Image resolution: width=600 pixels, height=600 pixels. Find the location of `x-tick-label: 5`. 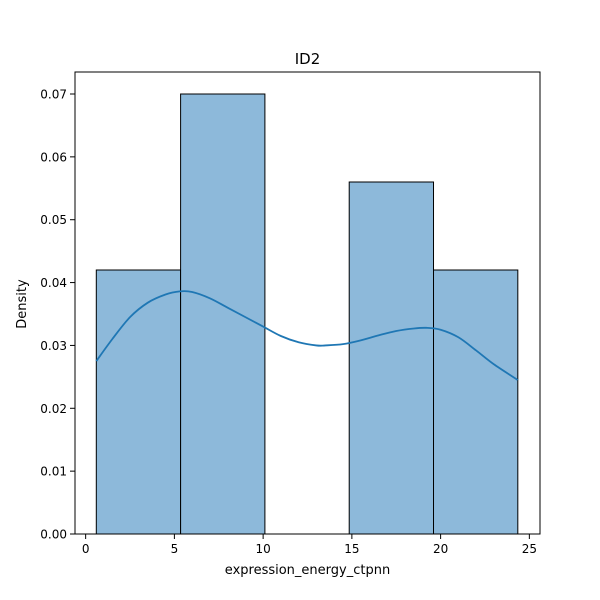

x-tick-label: 5 is located at coordinates (175, 549).